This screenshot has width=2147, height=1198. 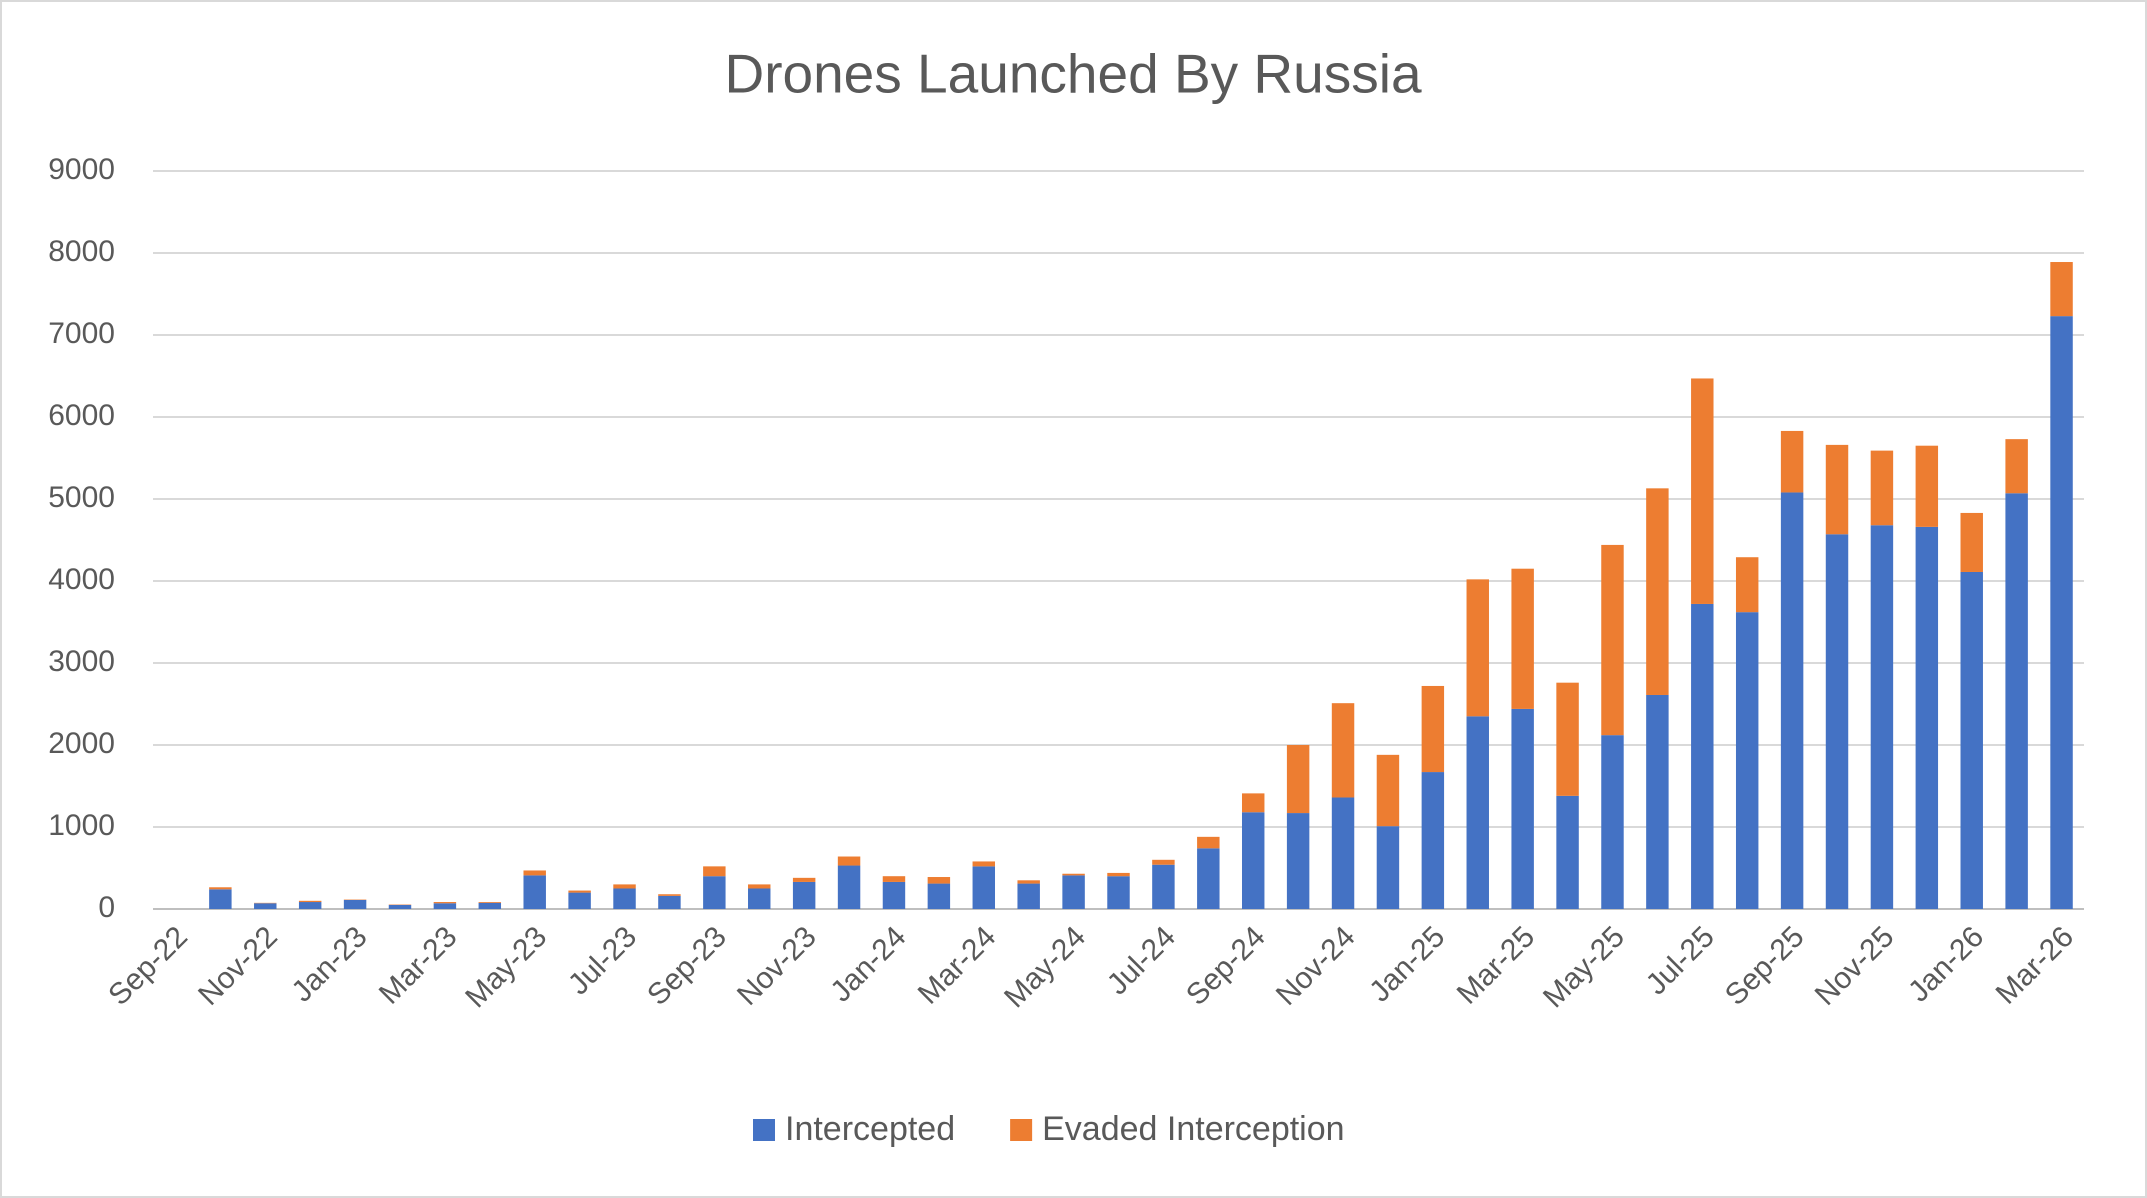 What do you see at coordinates (81, 169) in the screenshot?
I see `y-tick-label: 9000` at bounding box center [81, 169].